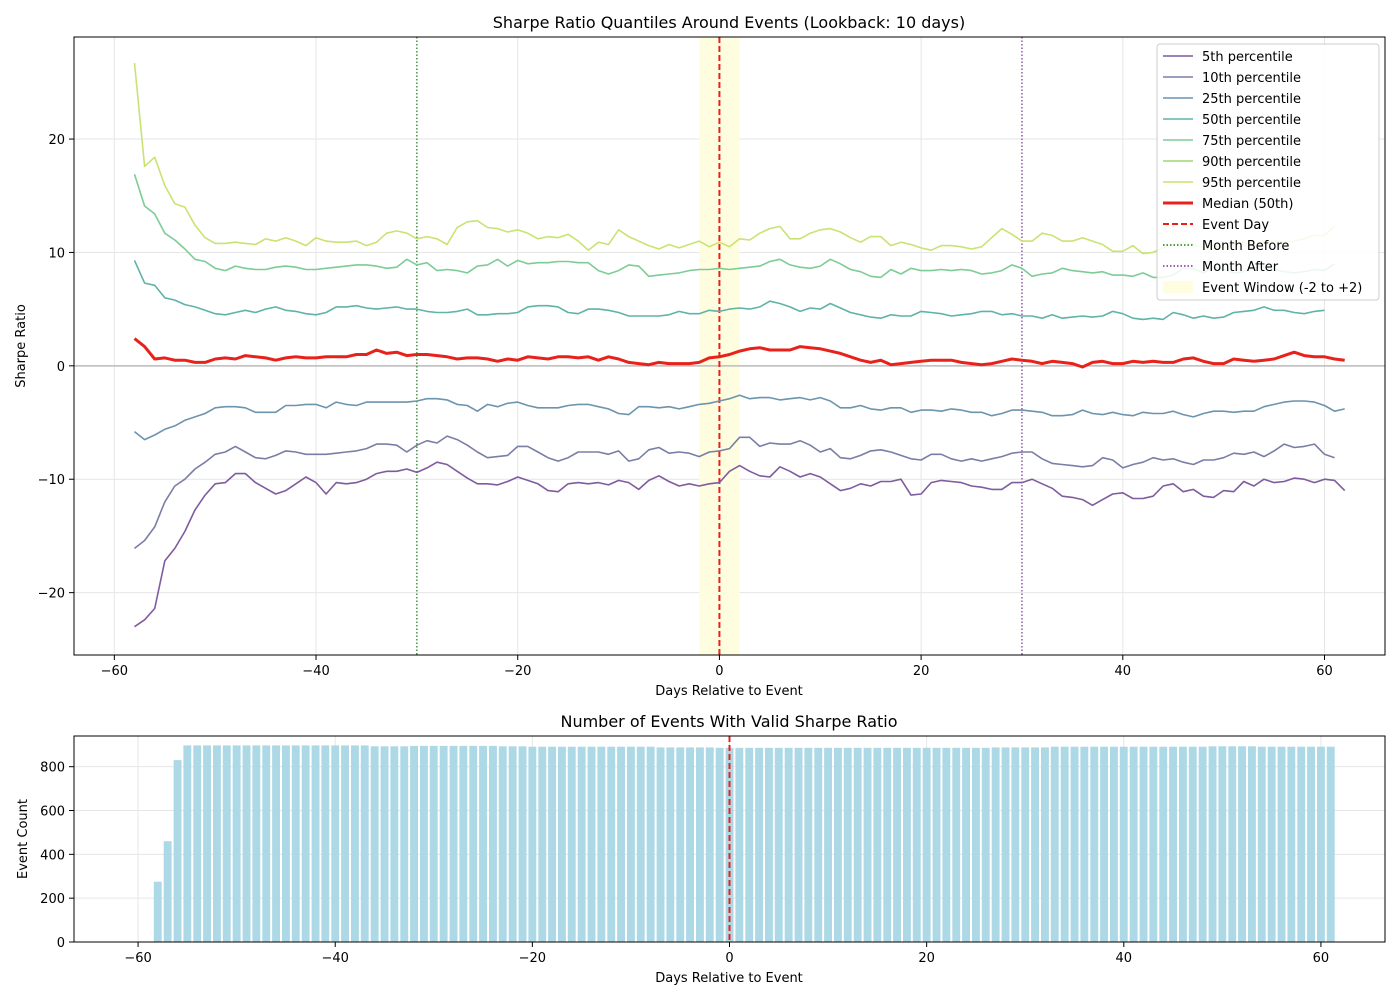 The height and width of the screenshot is (1000, 1400). What do you see at coordinates (1251, 120) in the screenshot?
I see `legend-label: 50th percentile` at bounding box center [1251, 120].